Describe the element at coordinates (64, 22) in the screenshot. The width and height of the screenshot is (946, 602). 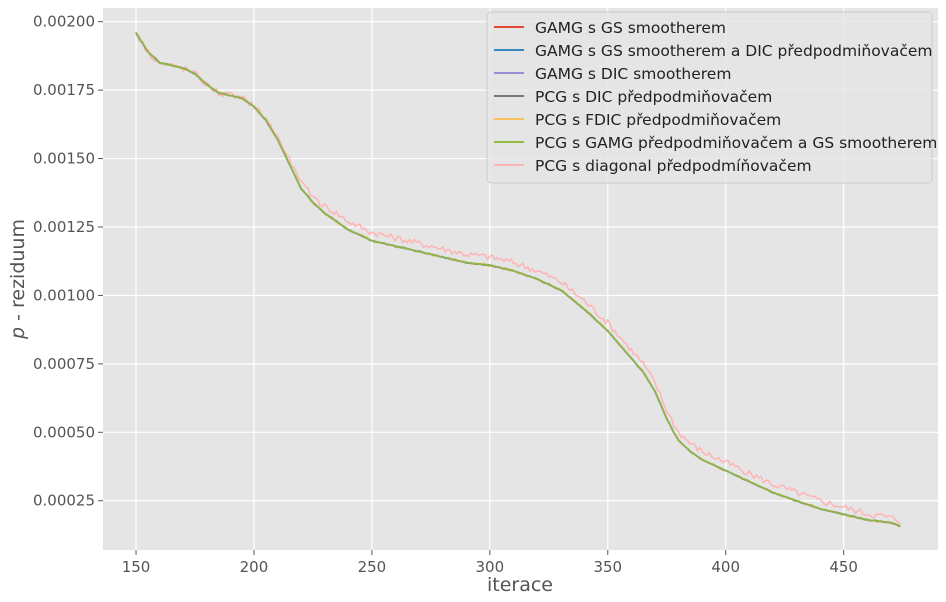
I see `y-tick-label: 0.00200` at that location.